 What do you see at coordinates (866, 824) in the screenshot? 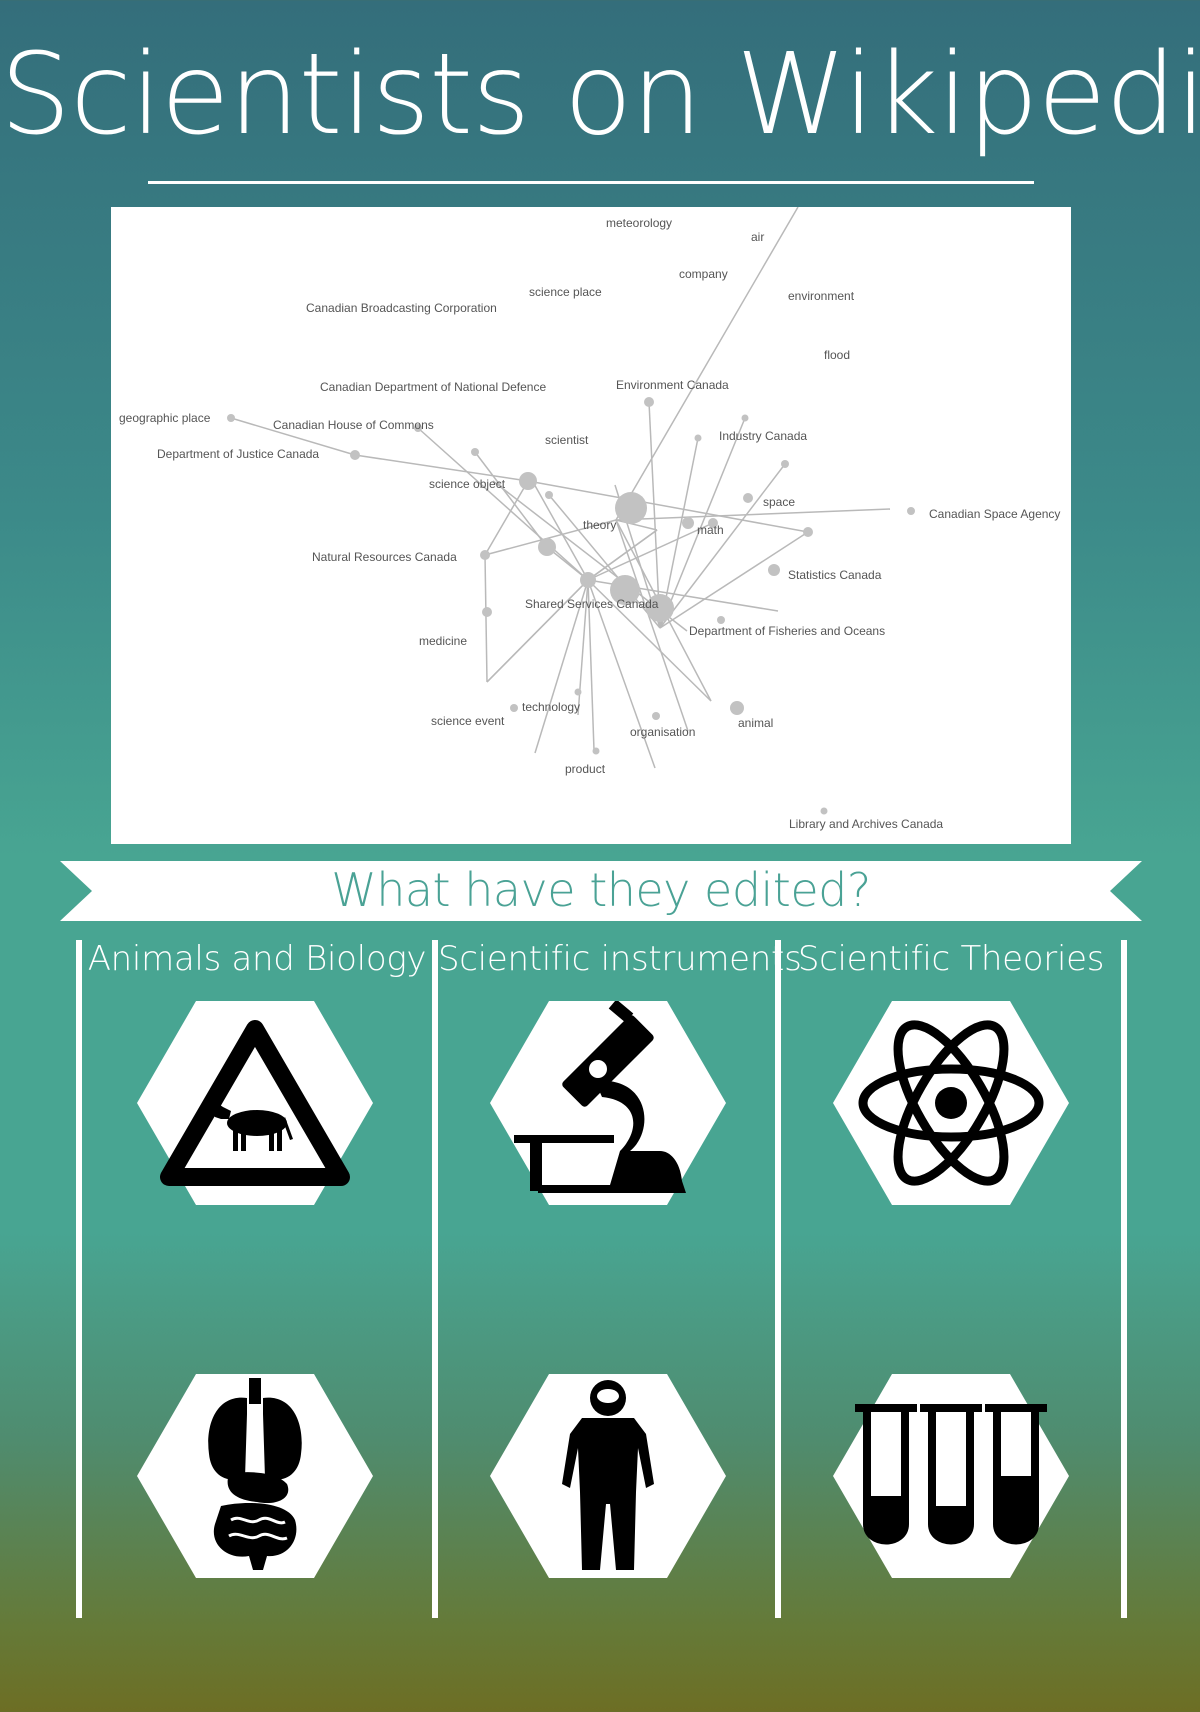
I see `node-label: Library and Archives Canada` at bounding box center [866, 824].